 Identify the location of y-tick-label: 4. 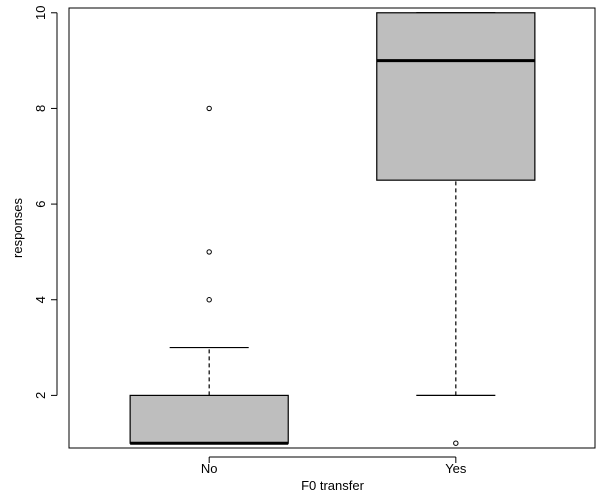
(40, 299).